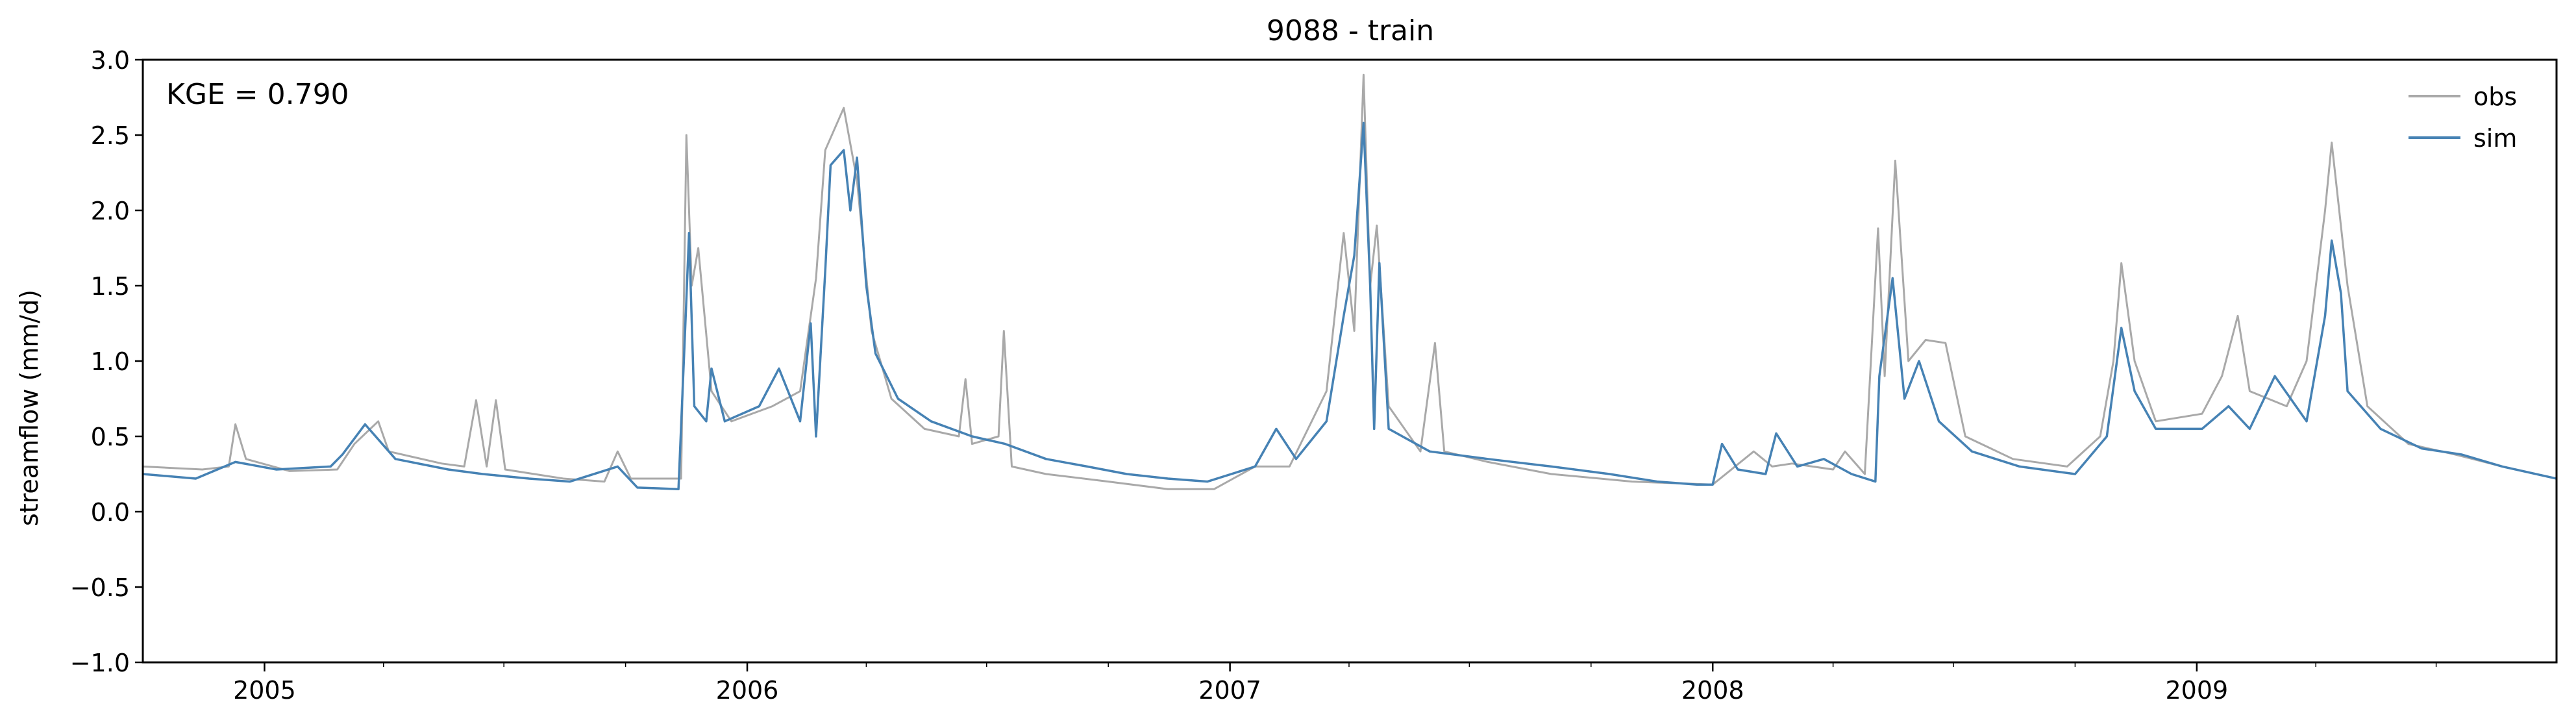 Image resolution: width=2576 pixels, height=726 pixels. I want to click on legend-label-obs: obs, so click(2495, 96).